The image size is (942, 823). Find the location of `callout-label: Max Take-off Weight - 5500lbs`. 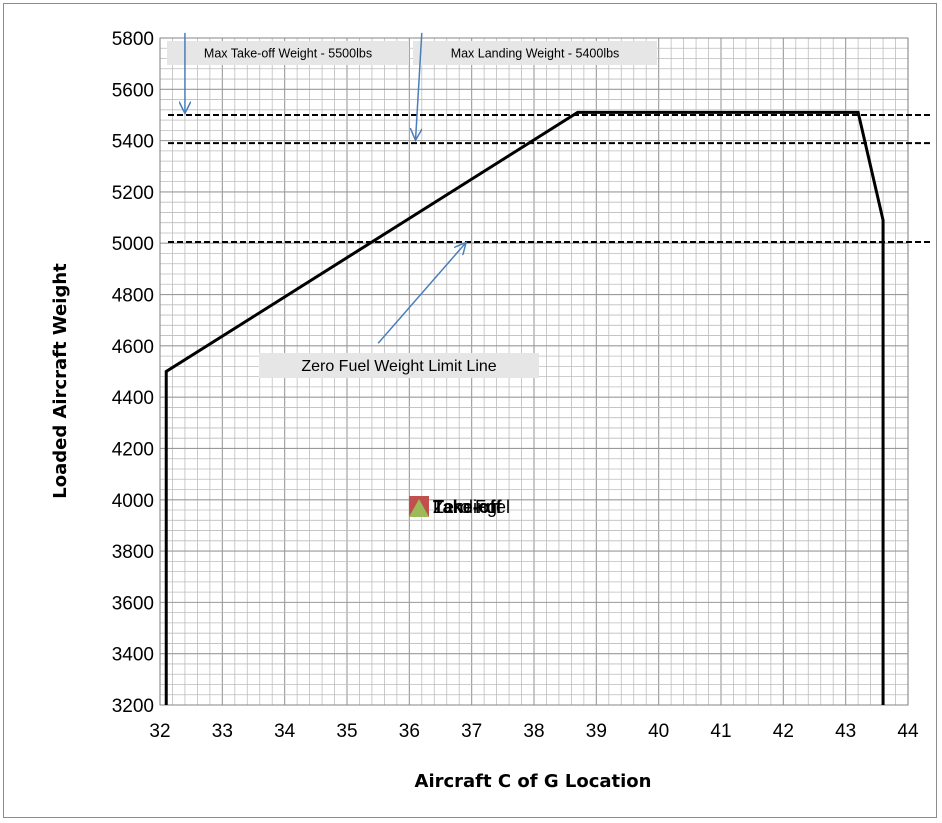

callout-label: Max Take-off Weight - 5500lbs is located at coordinates (288, 53).